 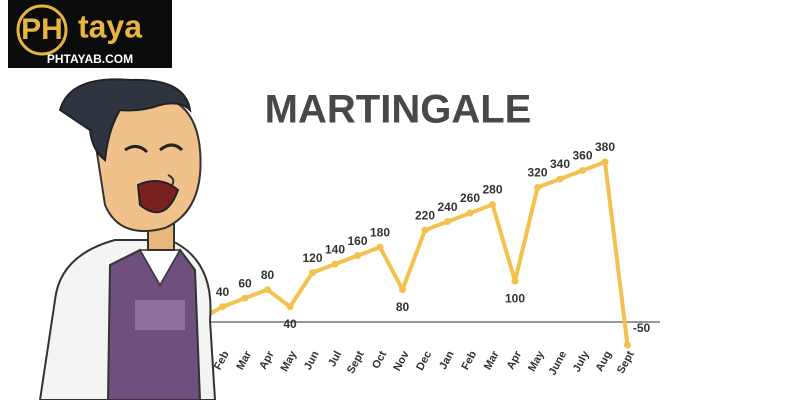 I want to click on logo: PH taya PHTAYAB.COM, so click(x=90, y=34).